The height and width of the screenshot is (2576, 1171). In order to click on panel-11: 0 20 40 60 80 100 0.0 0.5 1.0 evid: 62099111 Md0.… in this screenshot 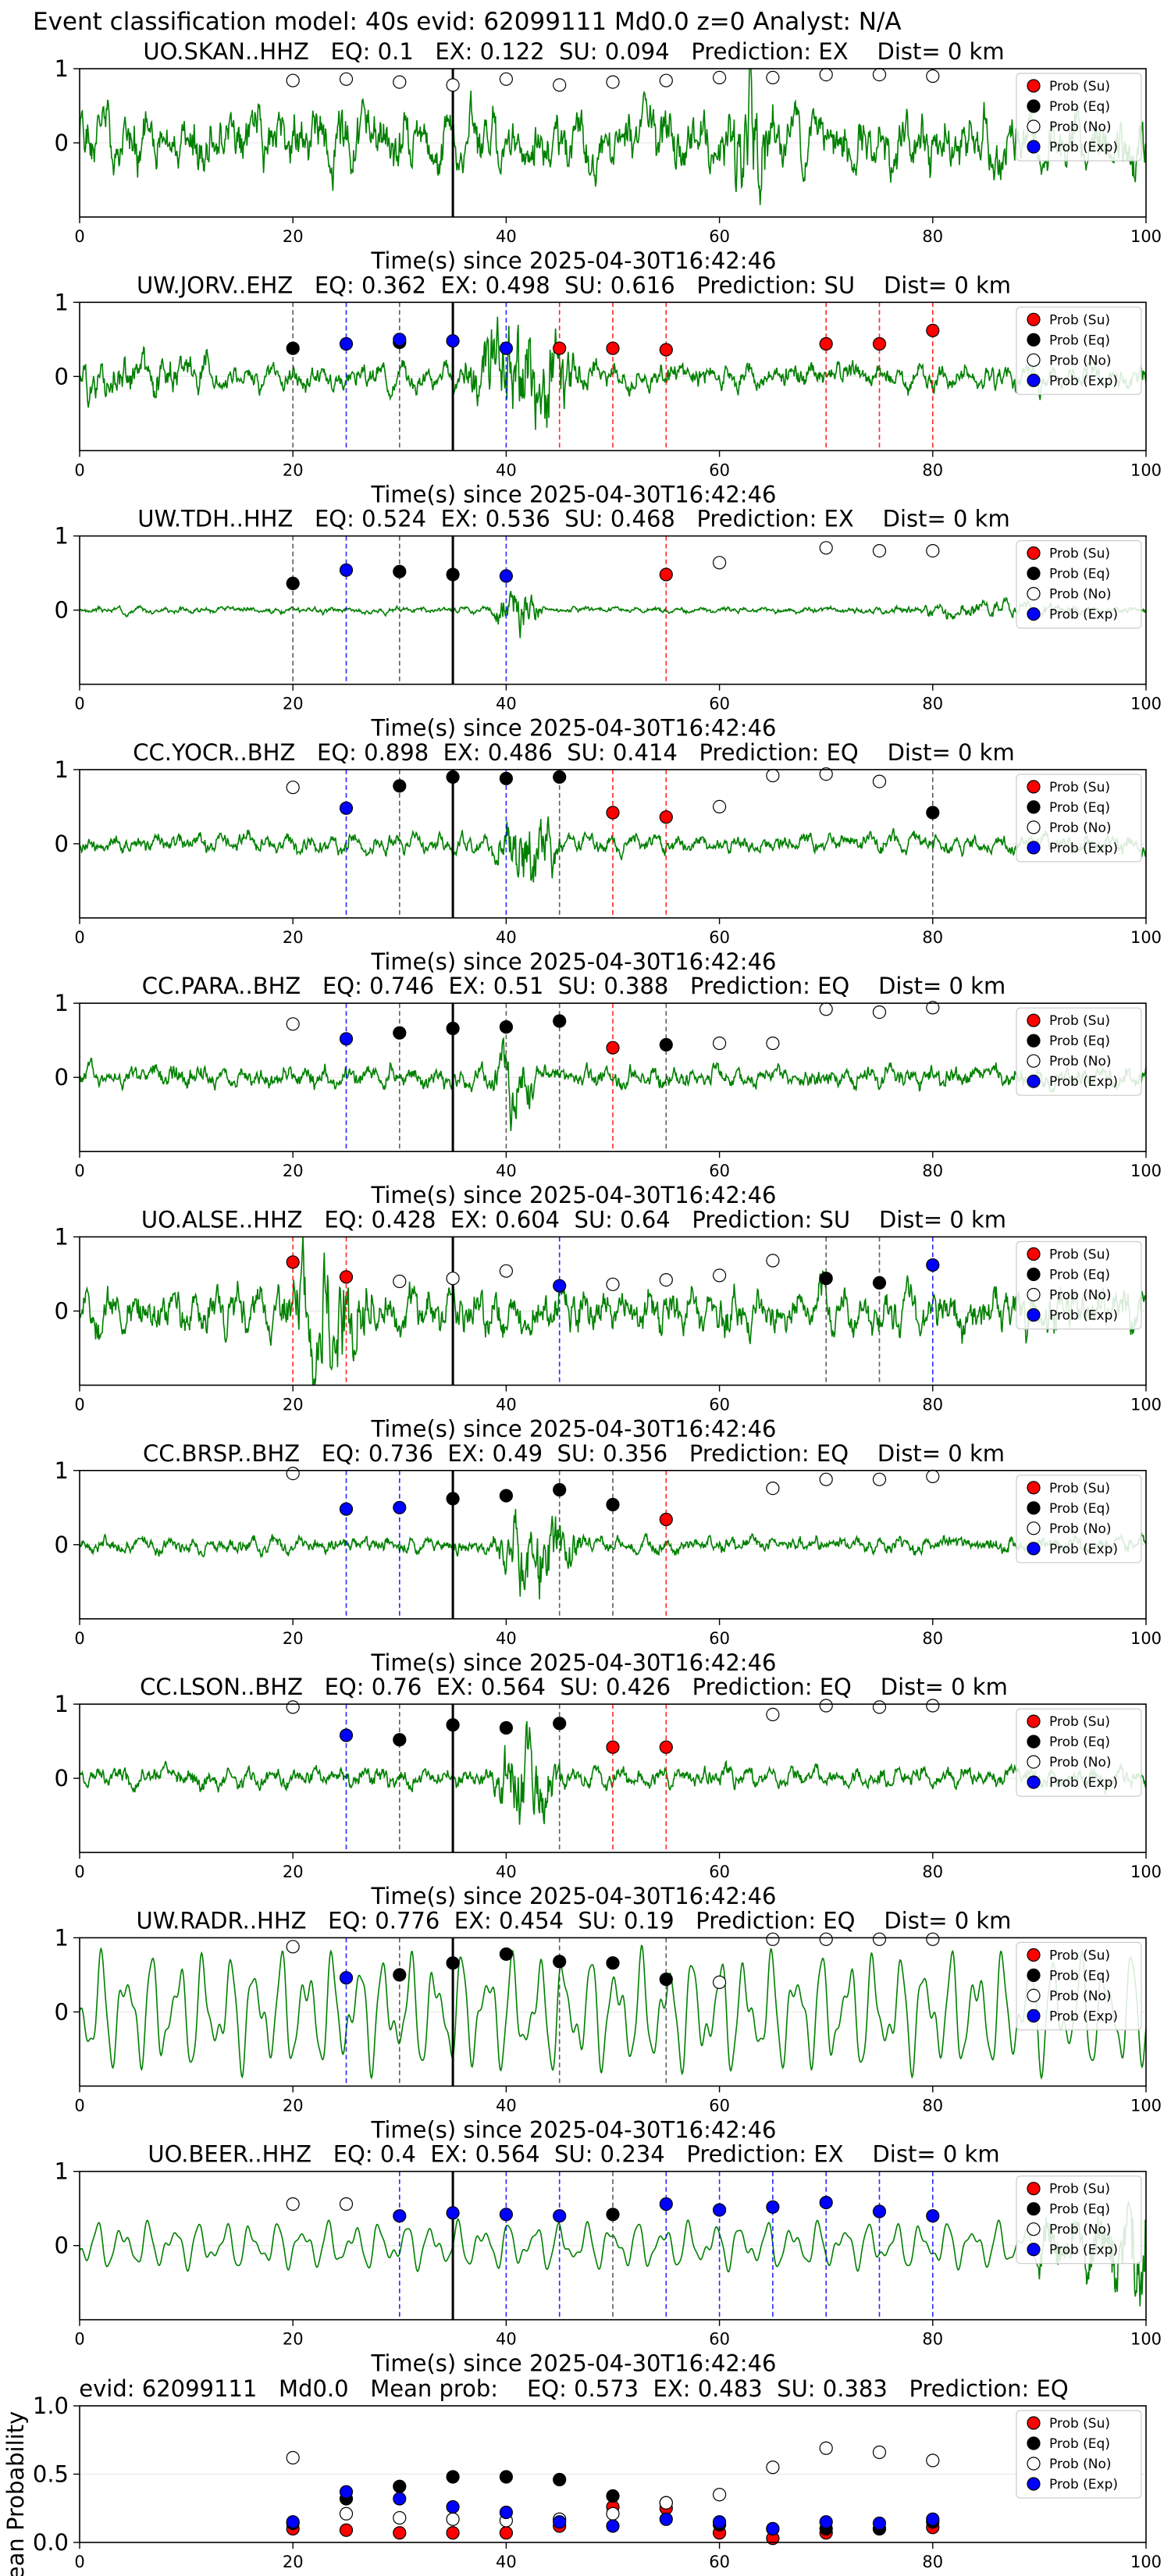, I will do `click(582, 2475)`.